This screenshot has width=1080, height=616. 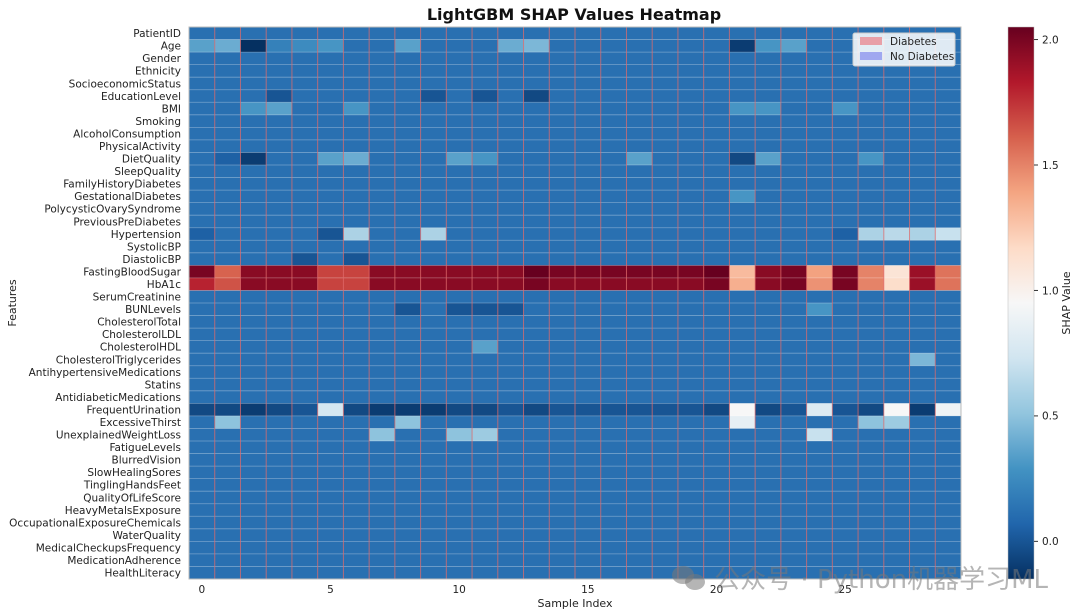 What do you see at coordinates (202, 590) in the screenshot?
I see `x-tick-label: 0` at bounding box center [202, 590].